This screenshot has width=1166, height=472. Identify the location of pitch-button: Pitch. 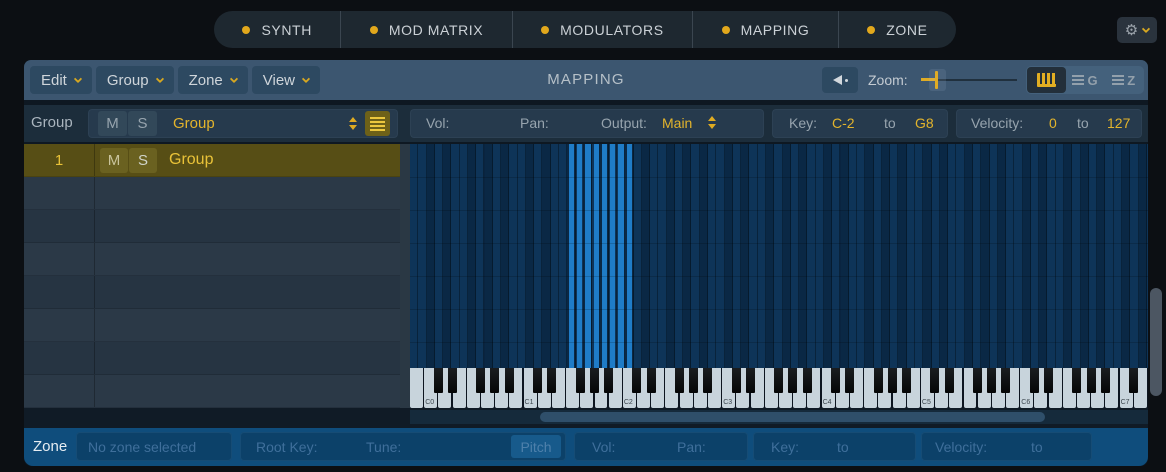
(536, 446).